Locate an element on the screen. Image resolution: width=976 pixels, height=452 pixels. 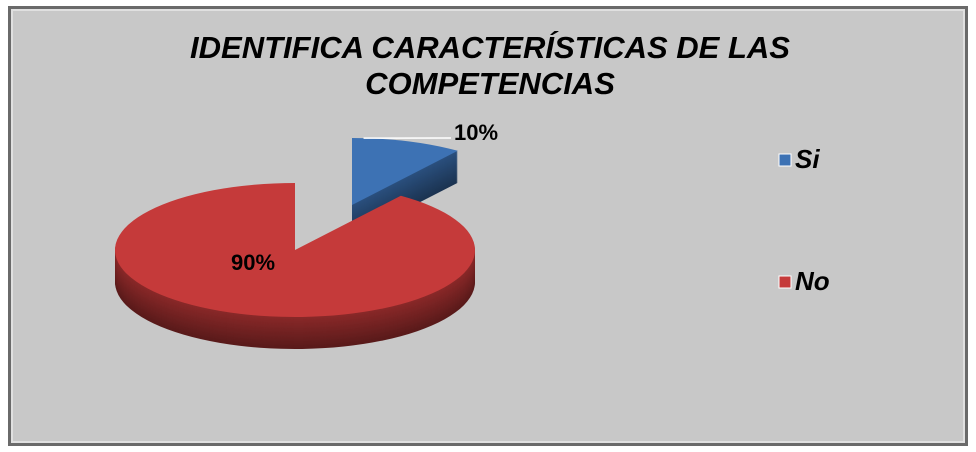
data-label: 90% is located at coordinates (253, 262).